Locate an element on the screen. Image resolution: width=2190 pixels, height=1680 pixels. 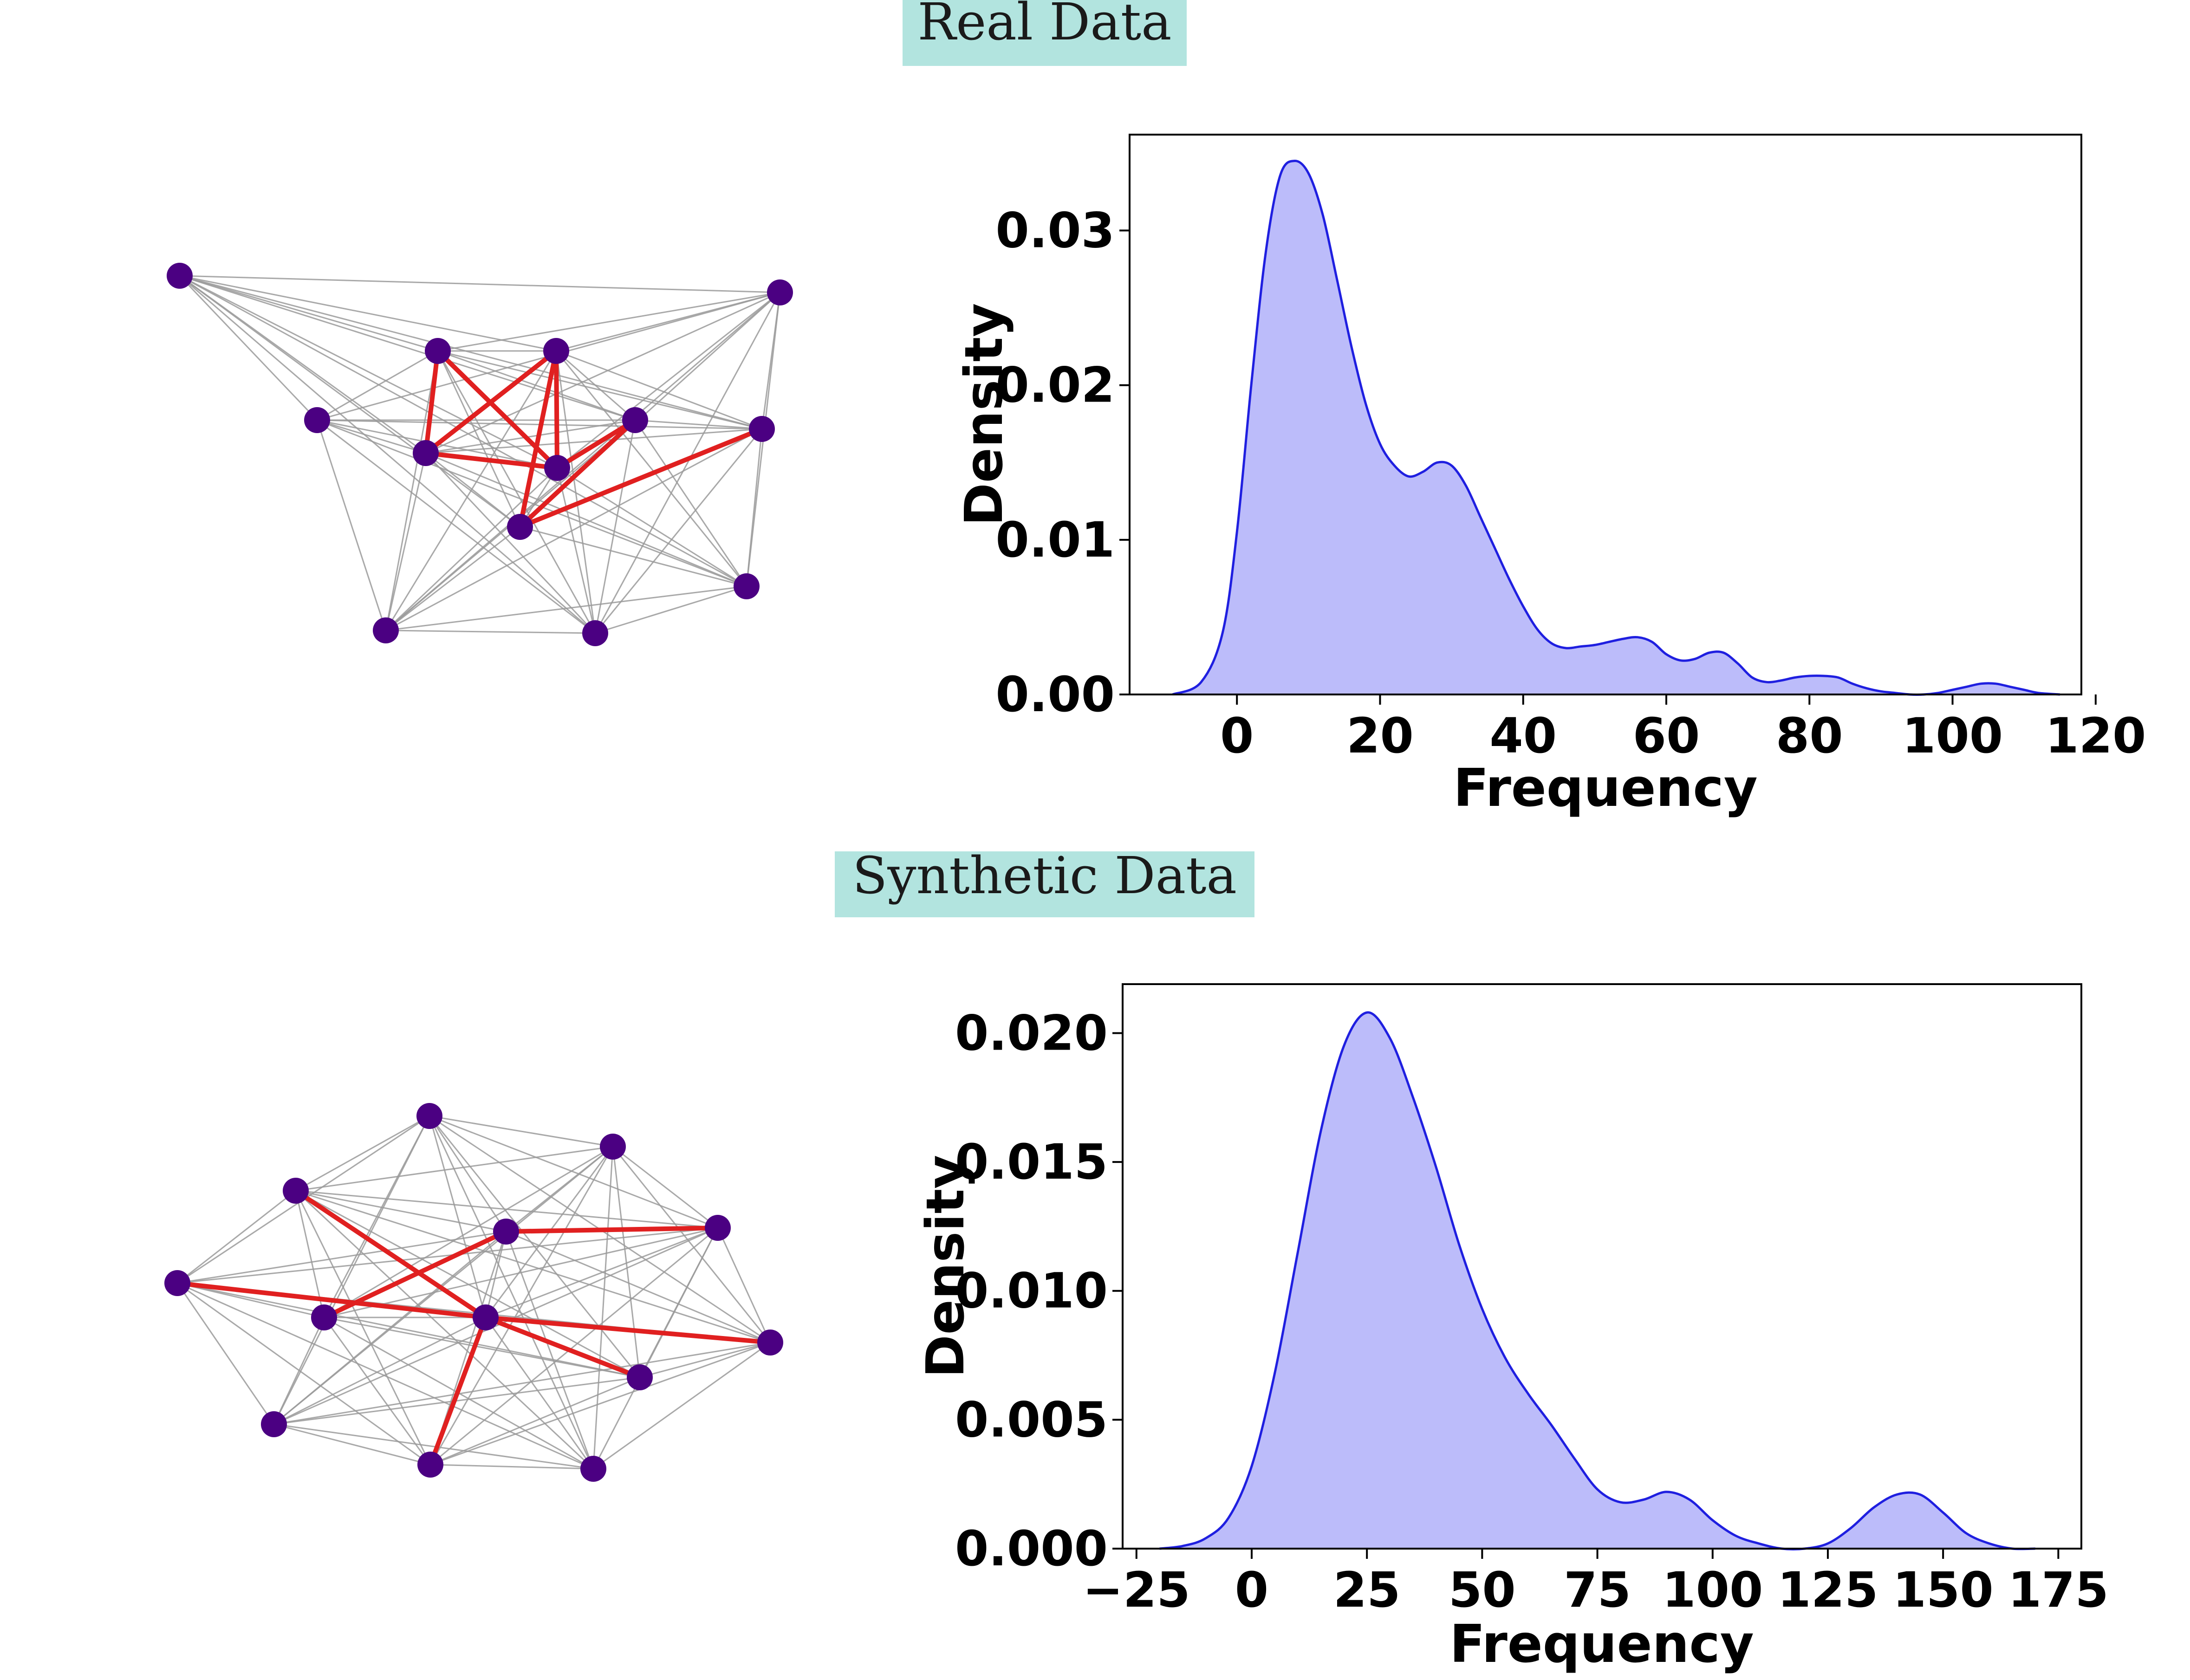
network-graph-real is located at coordinates (480, 454).